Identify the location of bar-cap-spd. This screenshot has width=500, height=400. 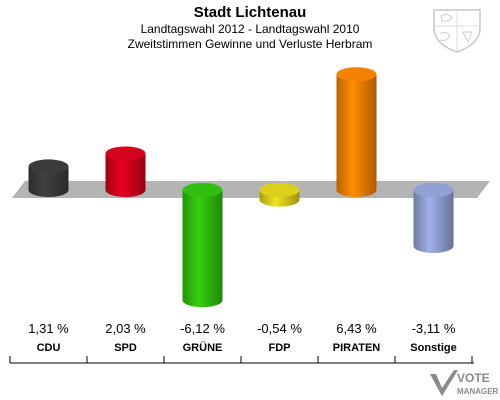
(125, 153).